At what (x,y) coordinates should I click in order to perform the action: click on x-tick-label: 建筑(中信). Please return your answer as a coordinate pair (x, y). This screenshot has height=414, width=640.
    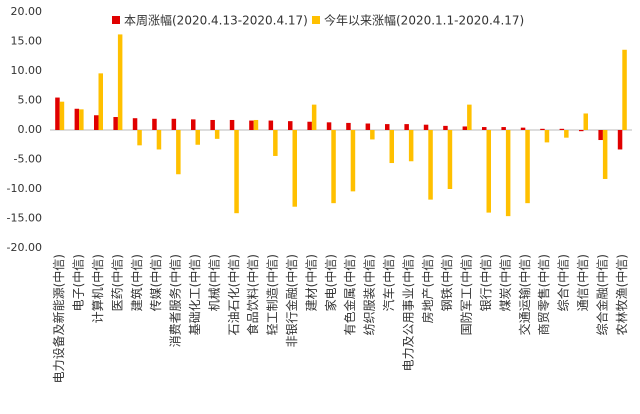
    Looking at the image, I should click on (136, 282).